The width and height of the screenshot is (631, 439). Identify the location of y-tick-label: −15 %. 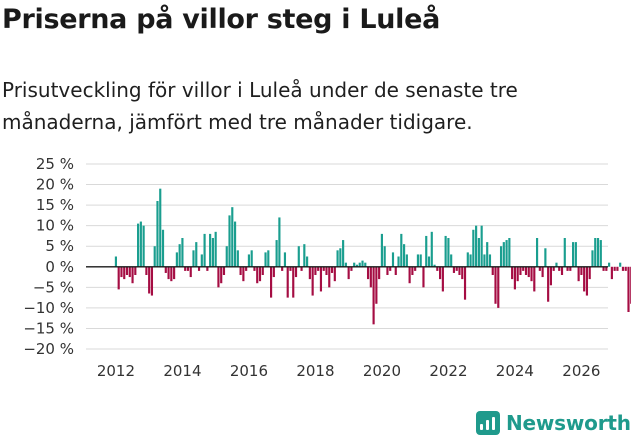
(48, 328).